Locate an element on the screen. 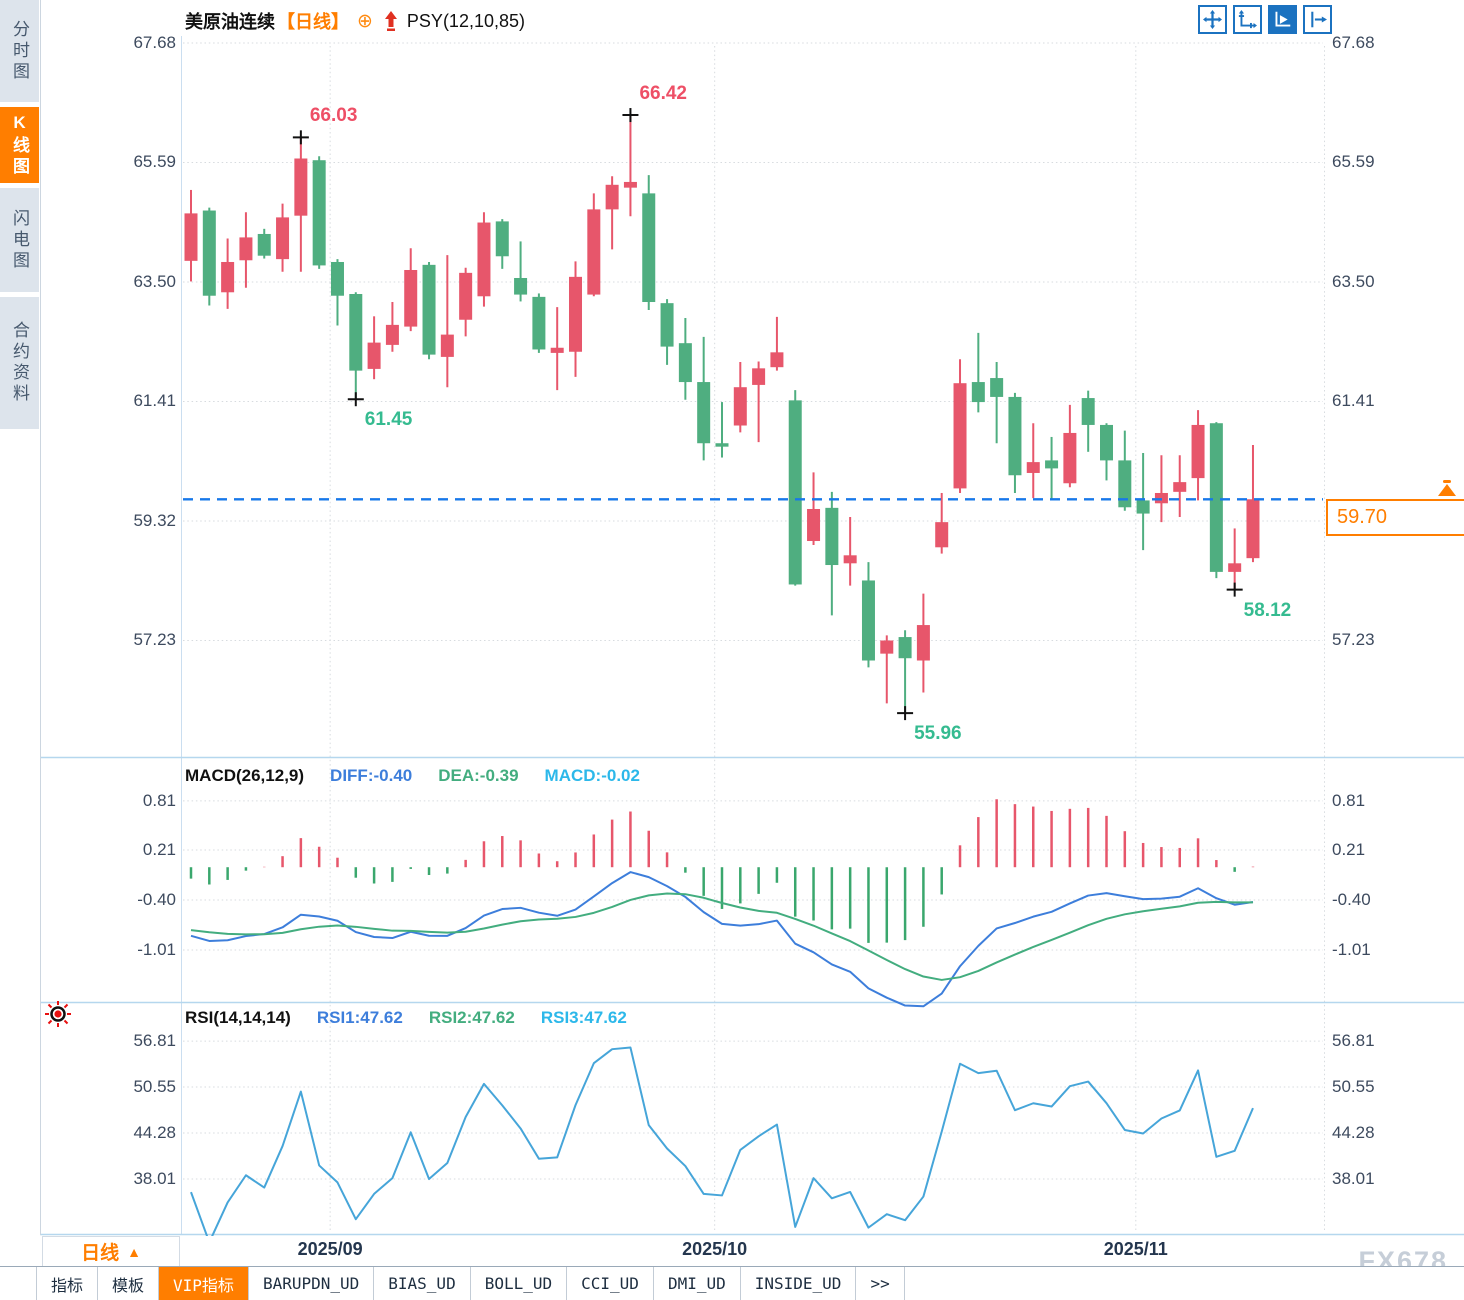 Image resolution: width=1464 pixels, height=1300 pixels. current-price-value: 59.70 is located at coordinates (1362, 517).